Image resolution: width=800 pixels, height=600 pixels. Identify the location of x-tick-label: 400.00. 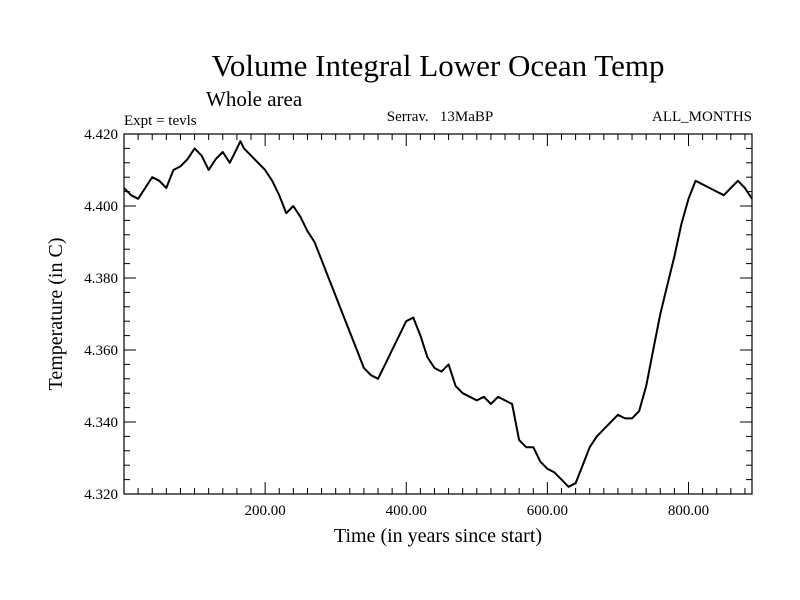
(406, 511).